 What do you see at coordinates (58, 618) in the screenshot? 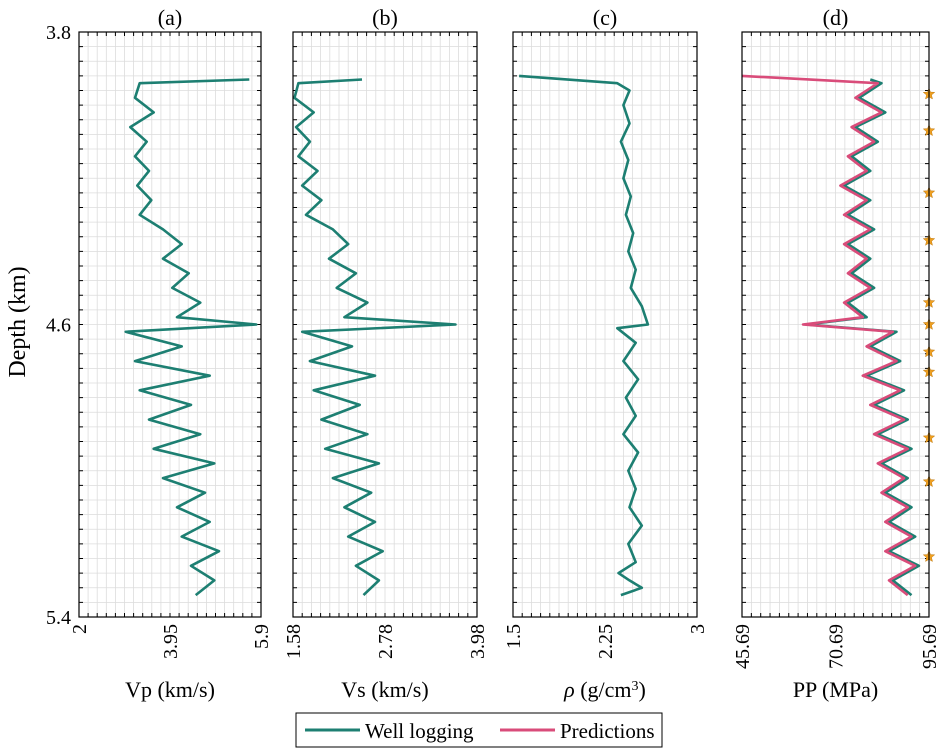
I see `y-tick-label: 5.4` at bounding box center [58, 618].